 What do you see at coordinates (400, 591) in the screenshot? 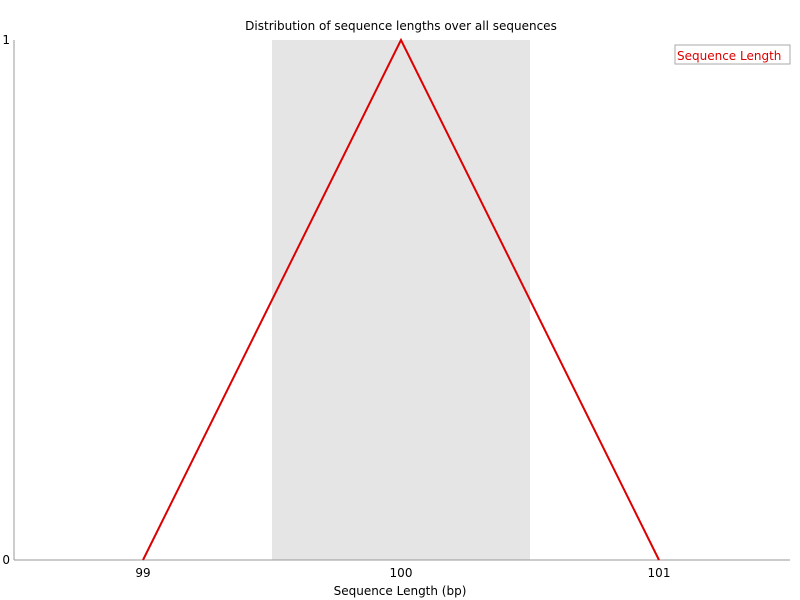
I see `x-axis-label: Sequence Length (bp)` at bounding box center [400, 591].